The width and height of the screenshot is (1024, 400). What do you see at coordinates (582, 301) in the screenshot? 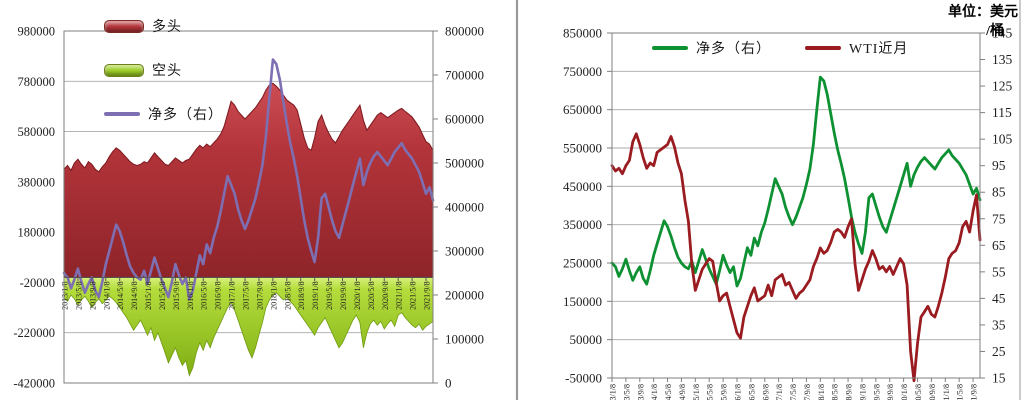
I see `y-axis-left-label: 150000` at bounding box center [582, 301].